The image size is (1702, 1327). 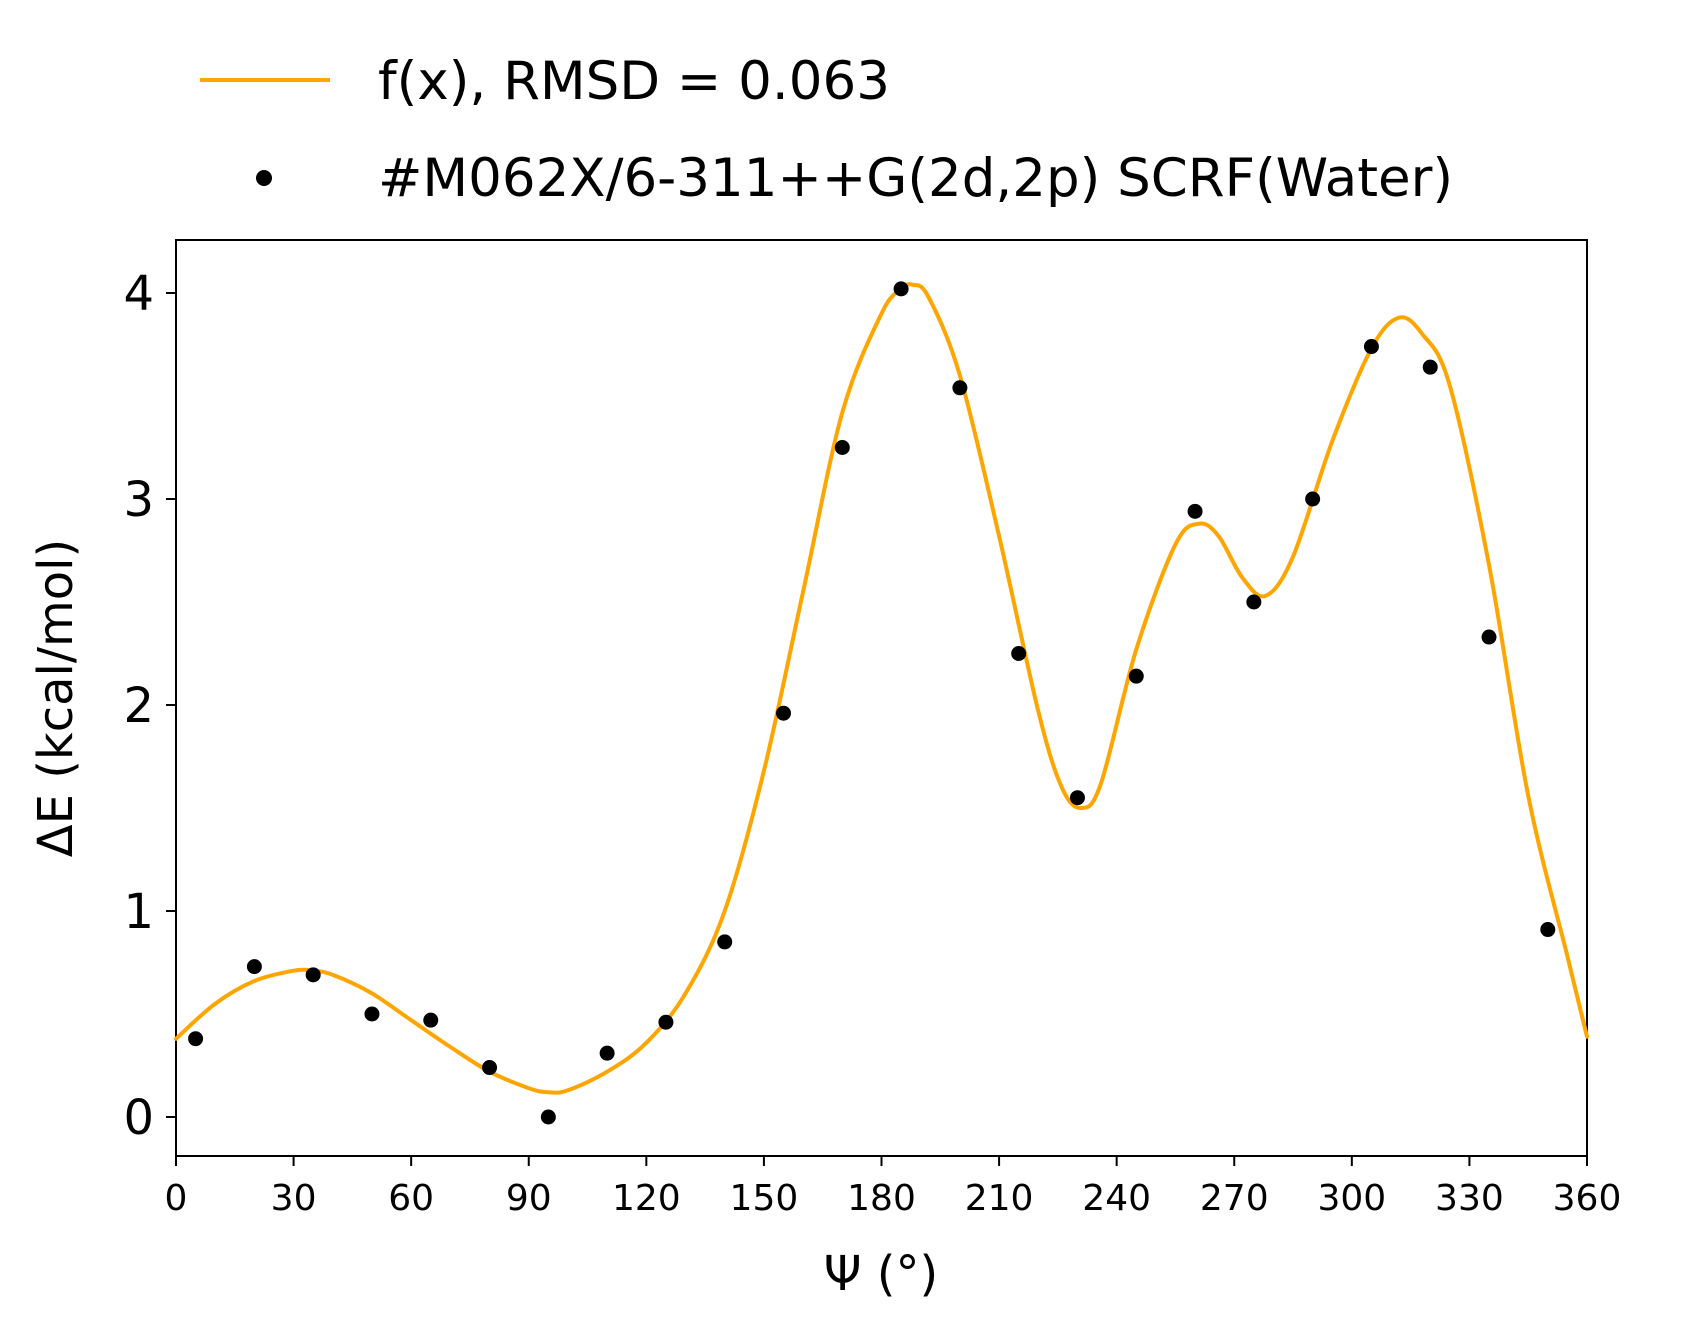 I want to click on x-tick-label: 30, so click(x=294, y=1198).